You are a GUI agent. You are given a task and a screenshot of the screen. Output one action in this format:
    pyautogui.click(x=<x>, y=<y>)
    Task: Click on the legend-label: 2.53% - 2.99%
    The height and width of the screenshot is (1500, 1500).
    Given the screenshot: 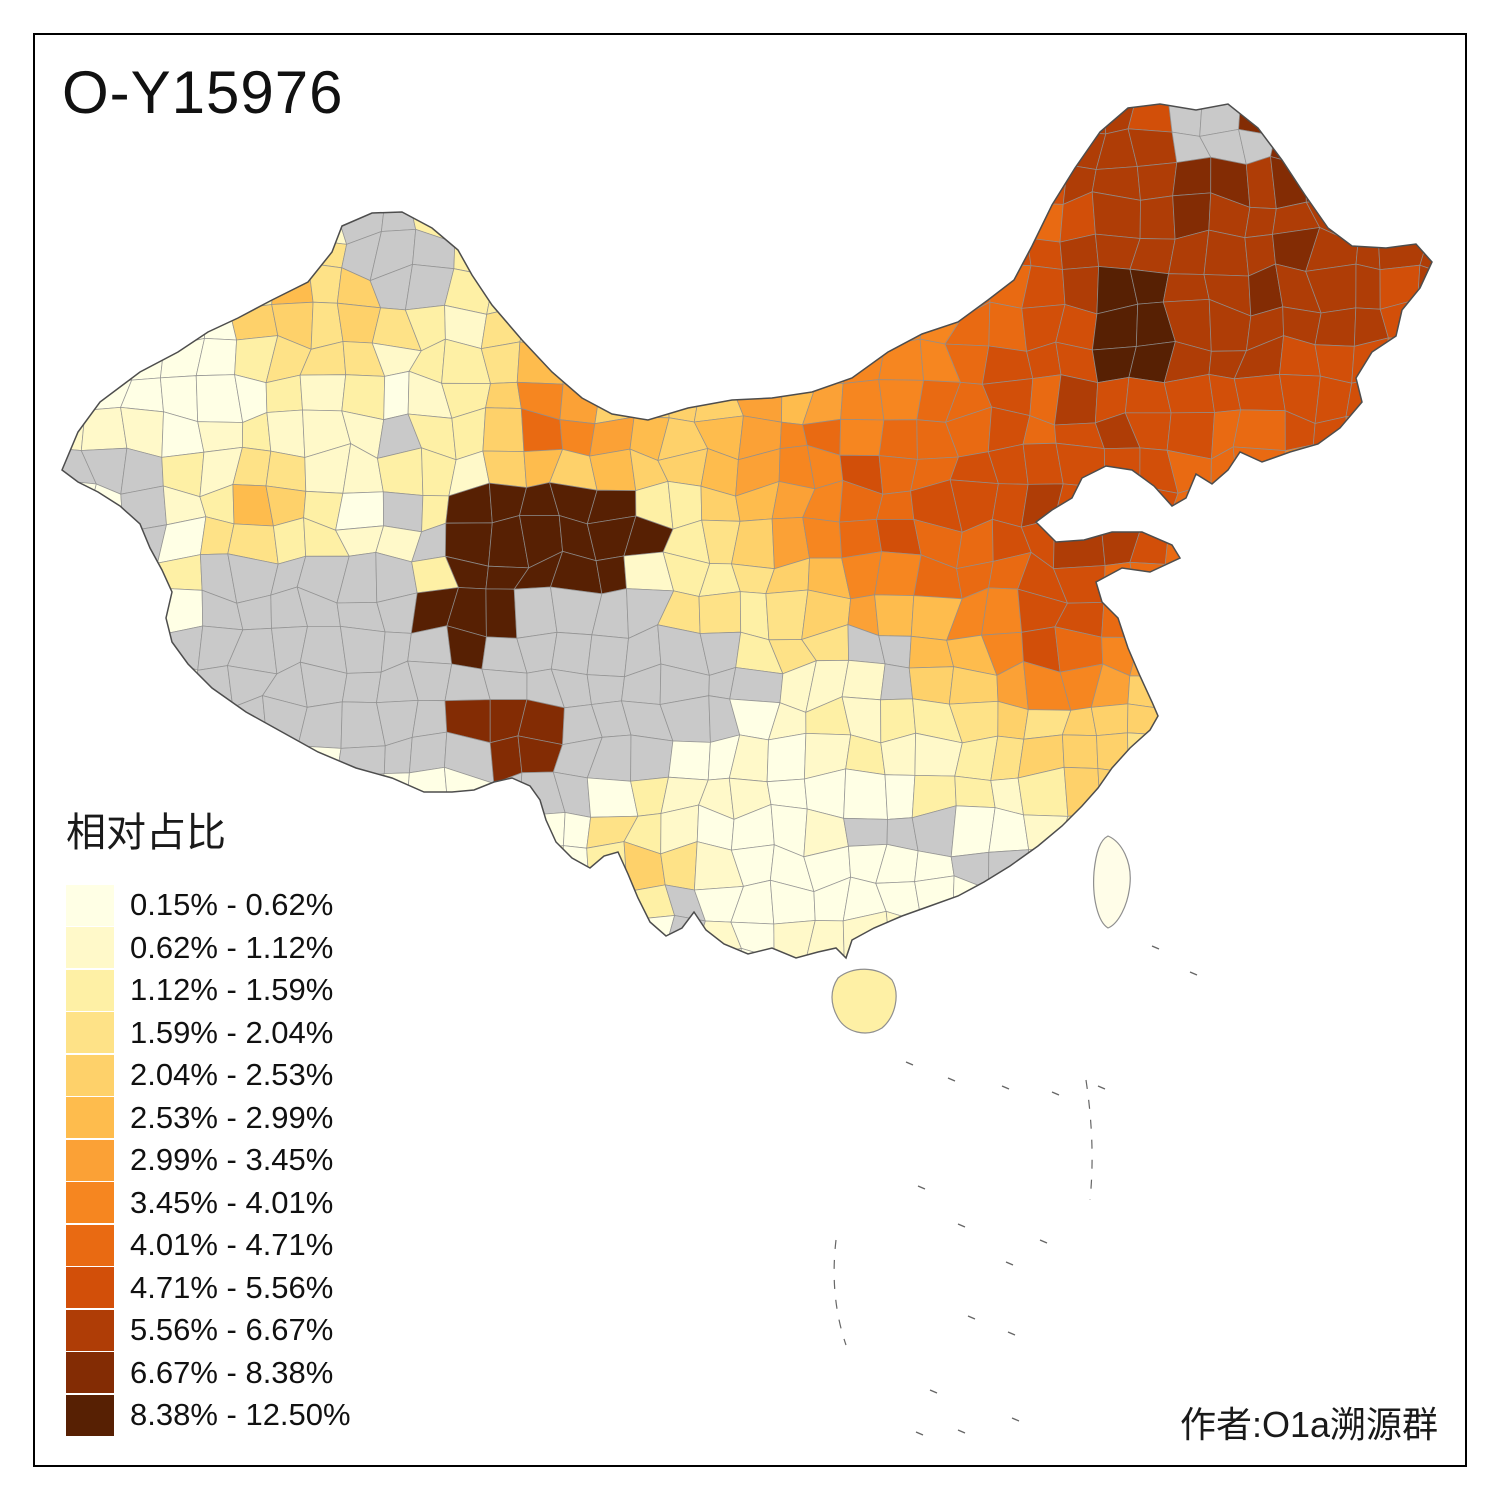 What is the action you would take?
    pyautogui.click(x=232, y=1117)
    